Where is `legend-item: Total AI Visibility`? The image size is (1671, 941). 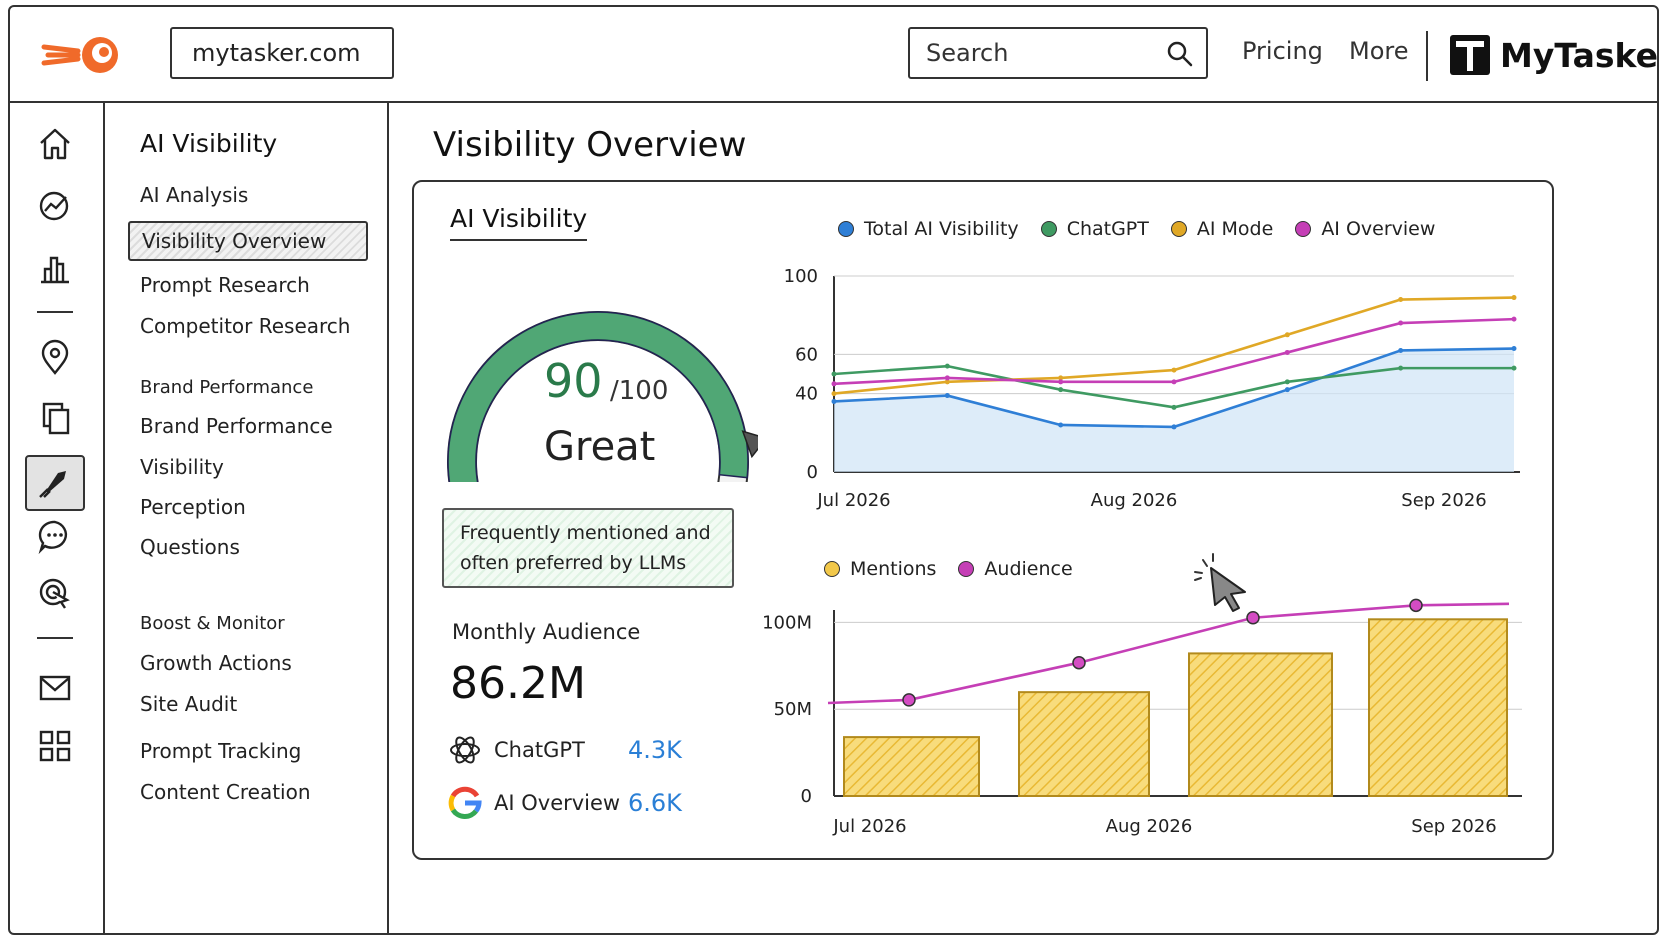 legend-item: Total AI Visibility is located at coordinates (928, 229).